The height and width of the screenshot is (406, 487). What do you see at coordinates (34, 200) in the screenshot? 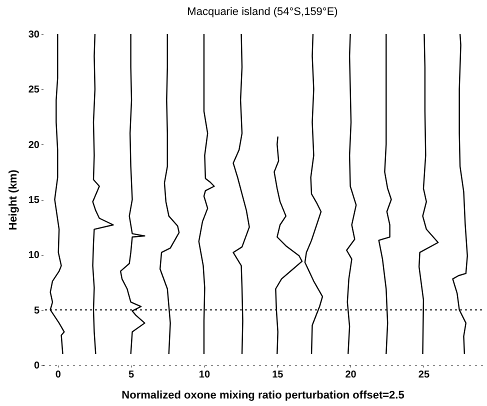
I see `y-tick-label: 15` at bounding box center [34, 200].